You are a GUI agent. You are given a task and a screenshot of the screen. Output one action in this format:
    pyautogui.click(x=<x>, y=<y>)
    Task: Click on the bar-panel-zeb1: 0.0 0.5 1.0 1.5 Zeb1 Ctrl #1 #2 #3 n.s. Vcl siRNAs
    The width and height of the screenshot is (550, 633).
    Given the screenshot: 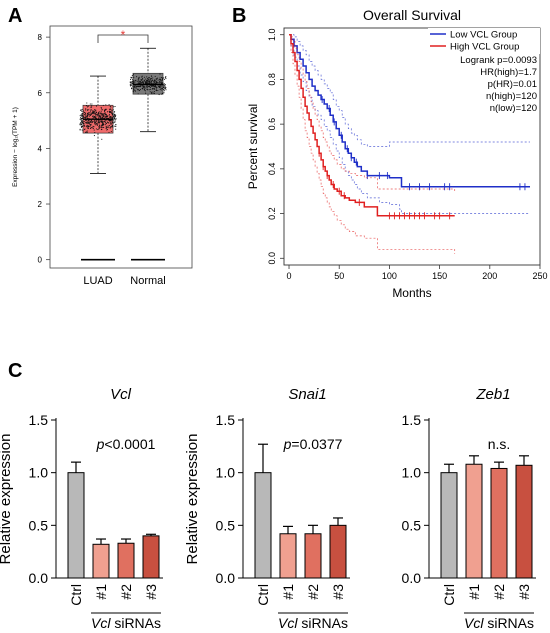 What is the action you would take?
    pyautogui.click(x=469, y=508)
    